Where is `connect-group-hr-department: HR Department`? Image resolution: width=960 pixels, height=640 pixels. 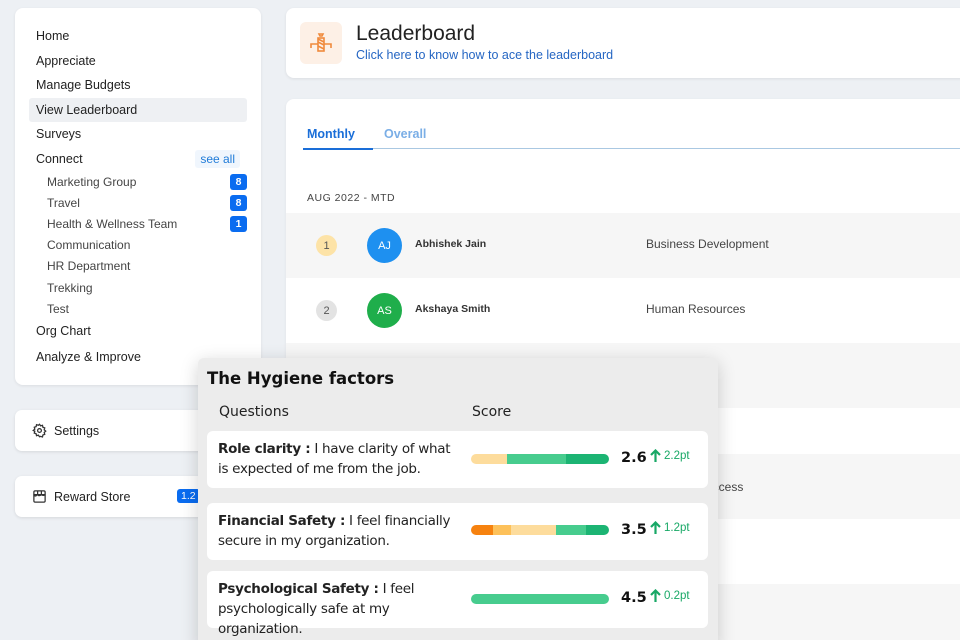
connect-group-hr-department: HR Department is located at coordinates (138, 266).